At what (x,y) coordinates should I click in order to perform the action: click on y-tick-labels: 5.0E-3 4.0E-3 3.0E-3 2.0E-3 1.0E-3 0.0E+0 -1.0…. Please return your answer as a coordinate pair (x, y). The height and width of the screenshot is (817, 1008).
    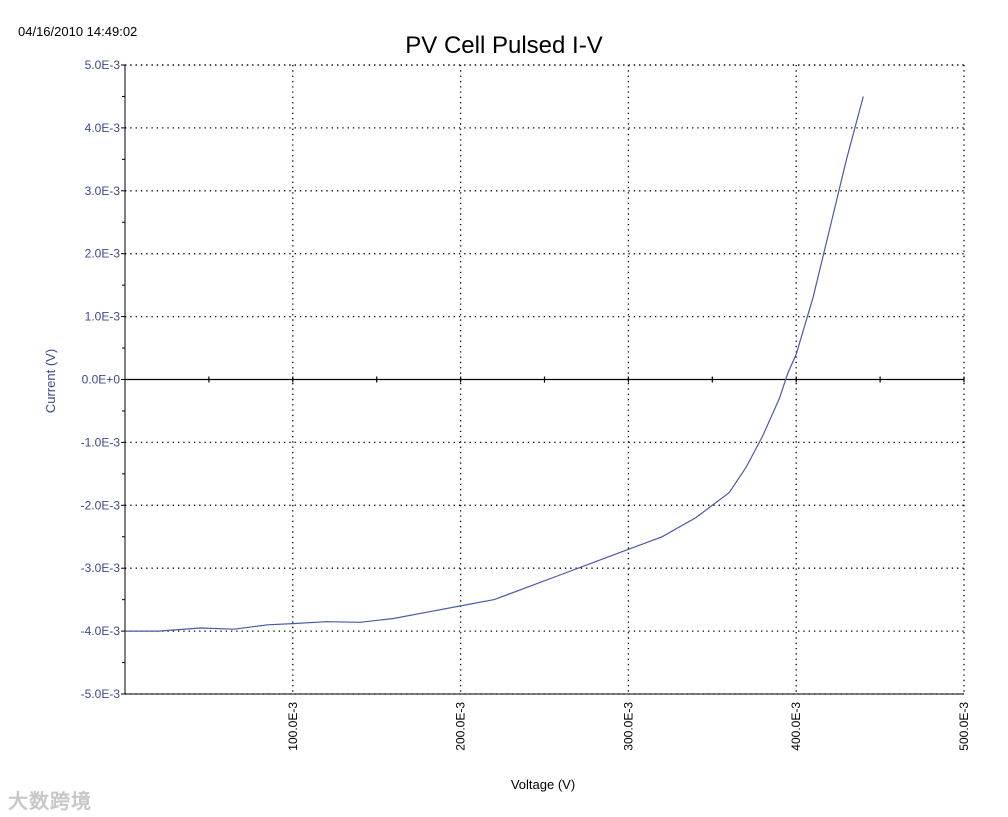
    Looking at the image, I should click on (101, 379).